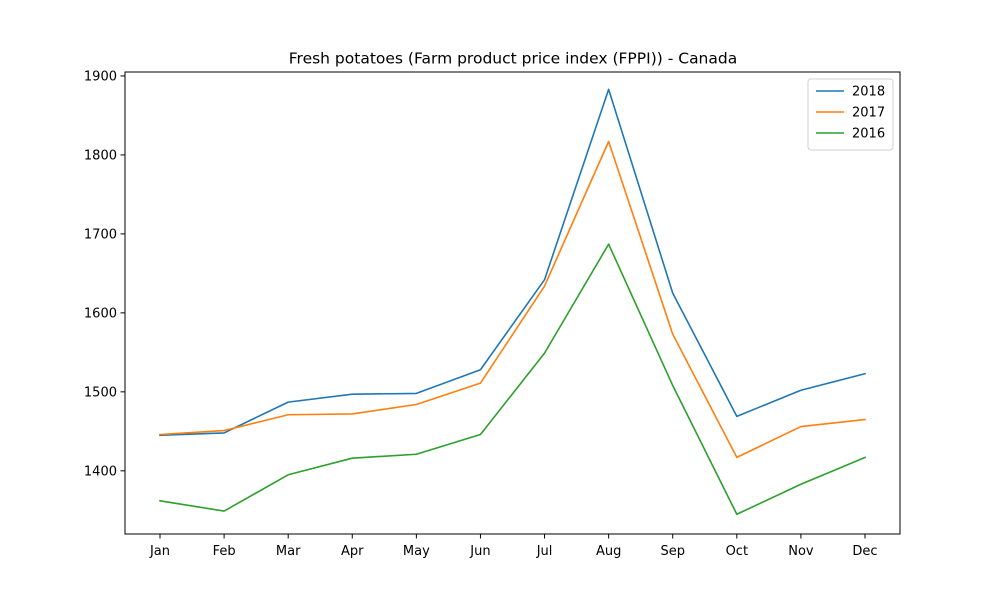 The width and height of the screenshot is (1000, 605). Describe the element at coordinates (100, 155) in the screenshot. I see `y-tick-label: 1800` at that location.